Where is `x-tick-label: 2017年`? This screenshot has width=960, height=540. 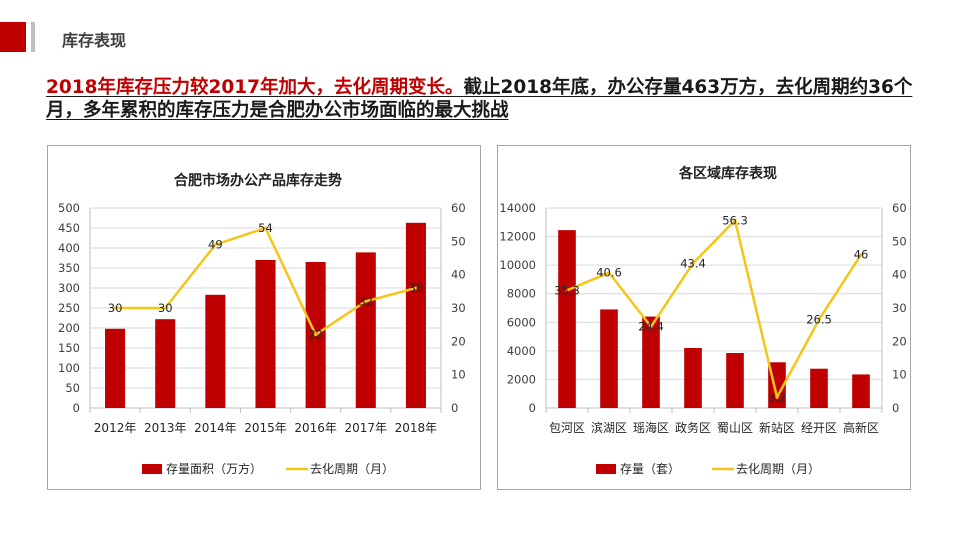 x-tick-label: 2017年 is located at coordinates (366, 428).